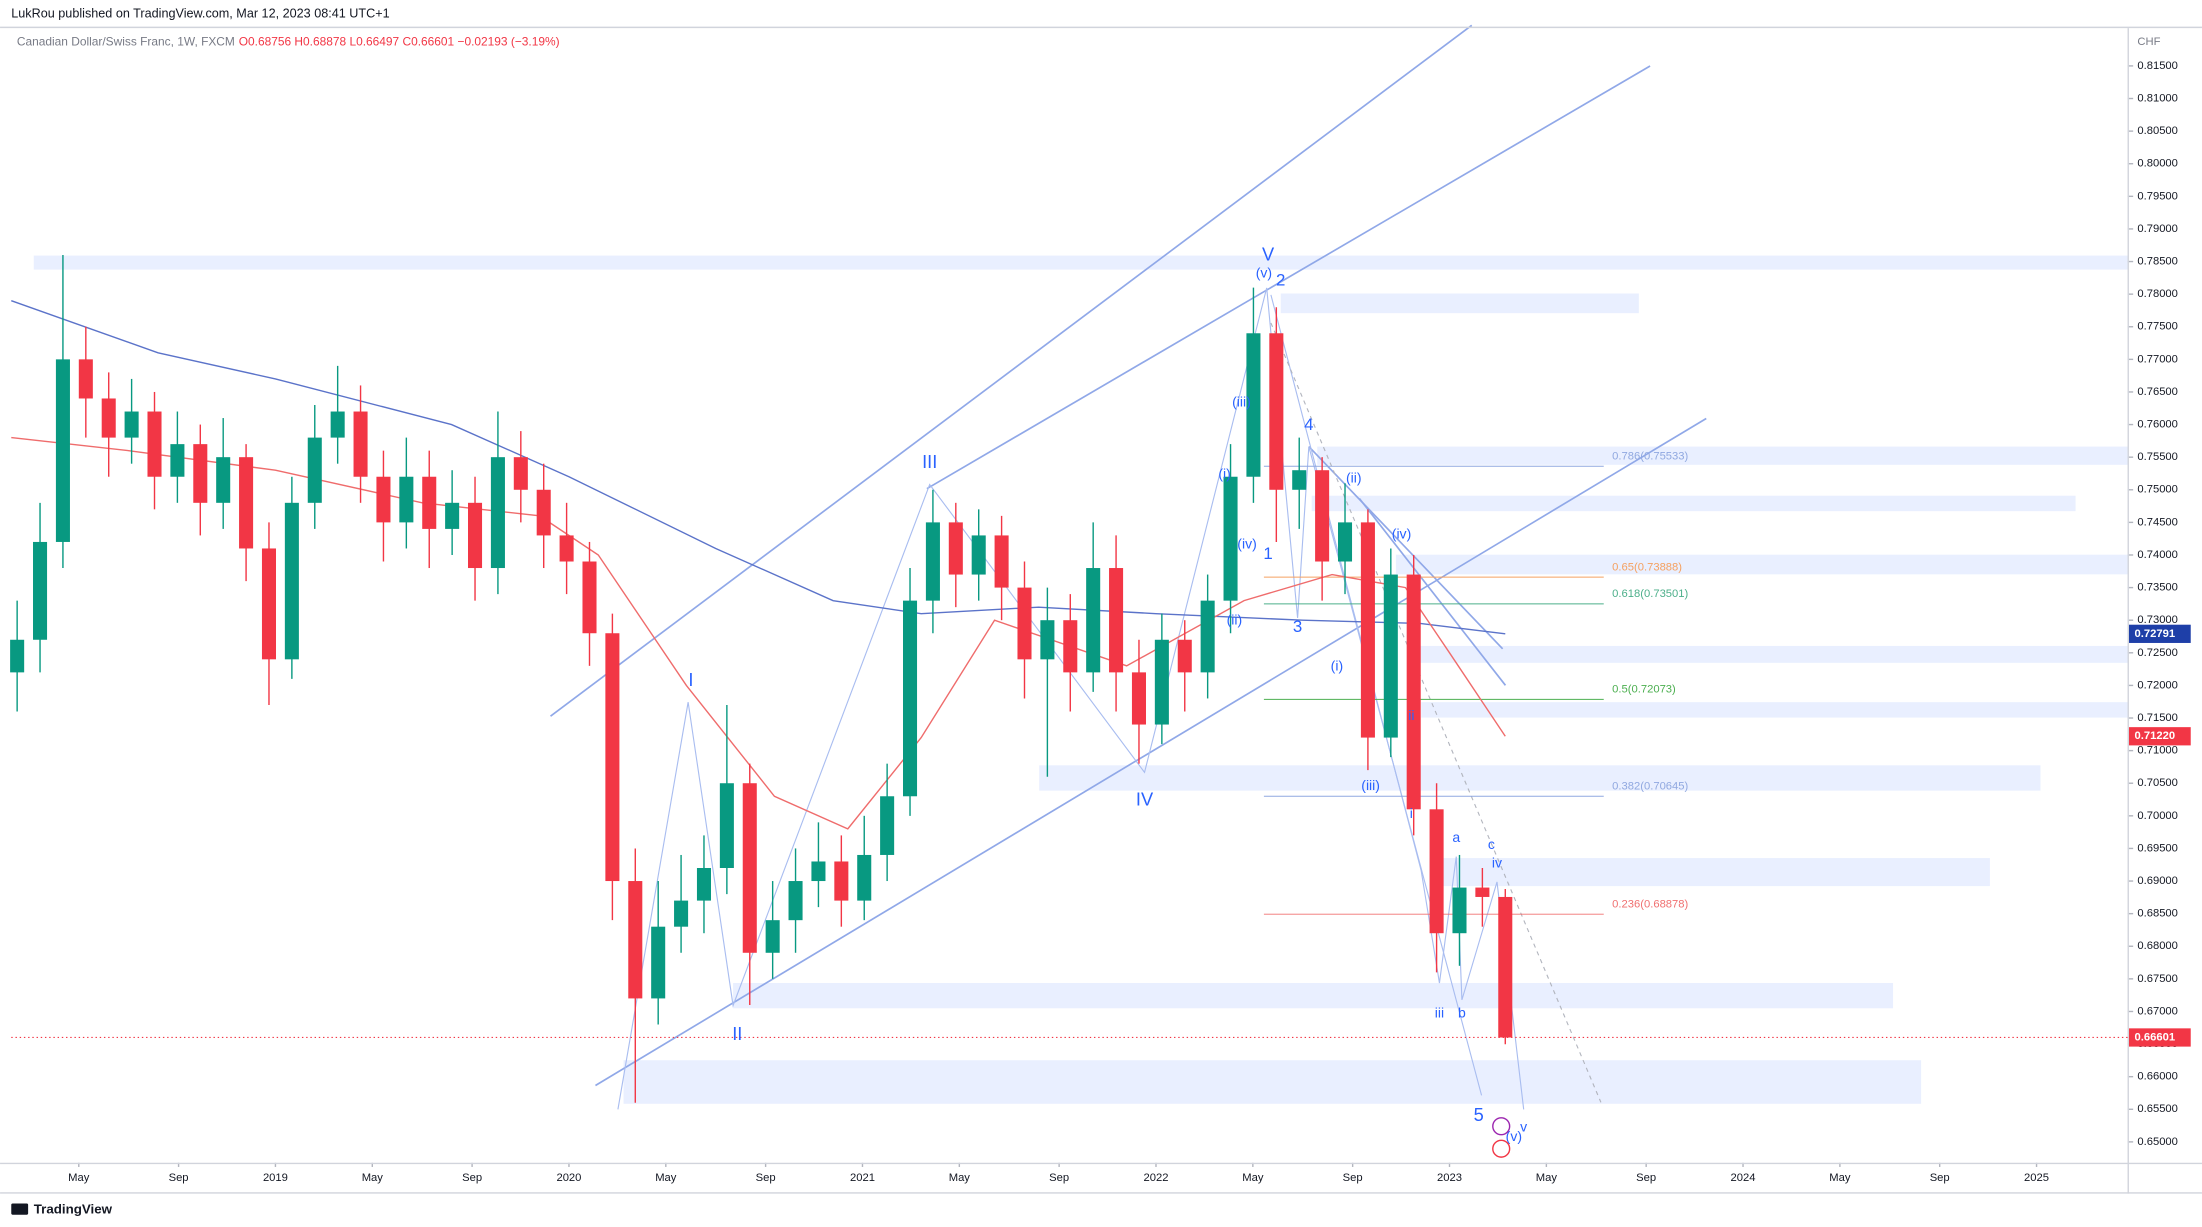  I want to click on wave-label: c, so click(1491, 844).